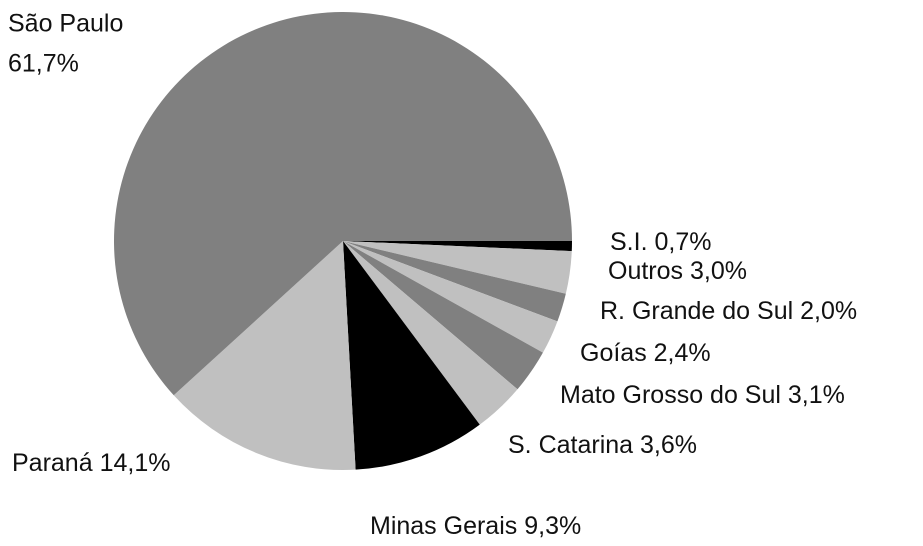 The height and width of the screenshot is (546, 923). I want to click on slice-value-label: 9,3%, so click(552, 526).